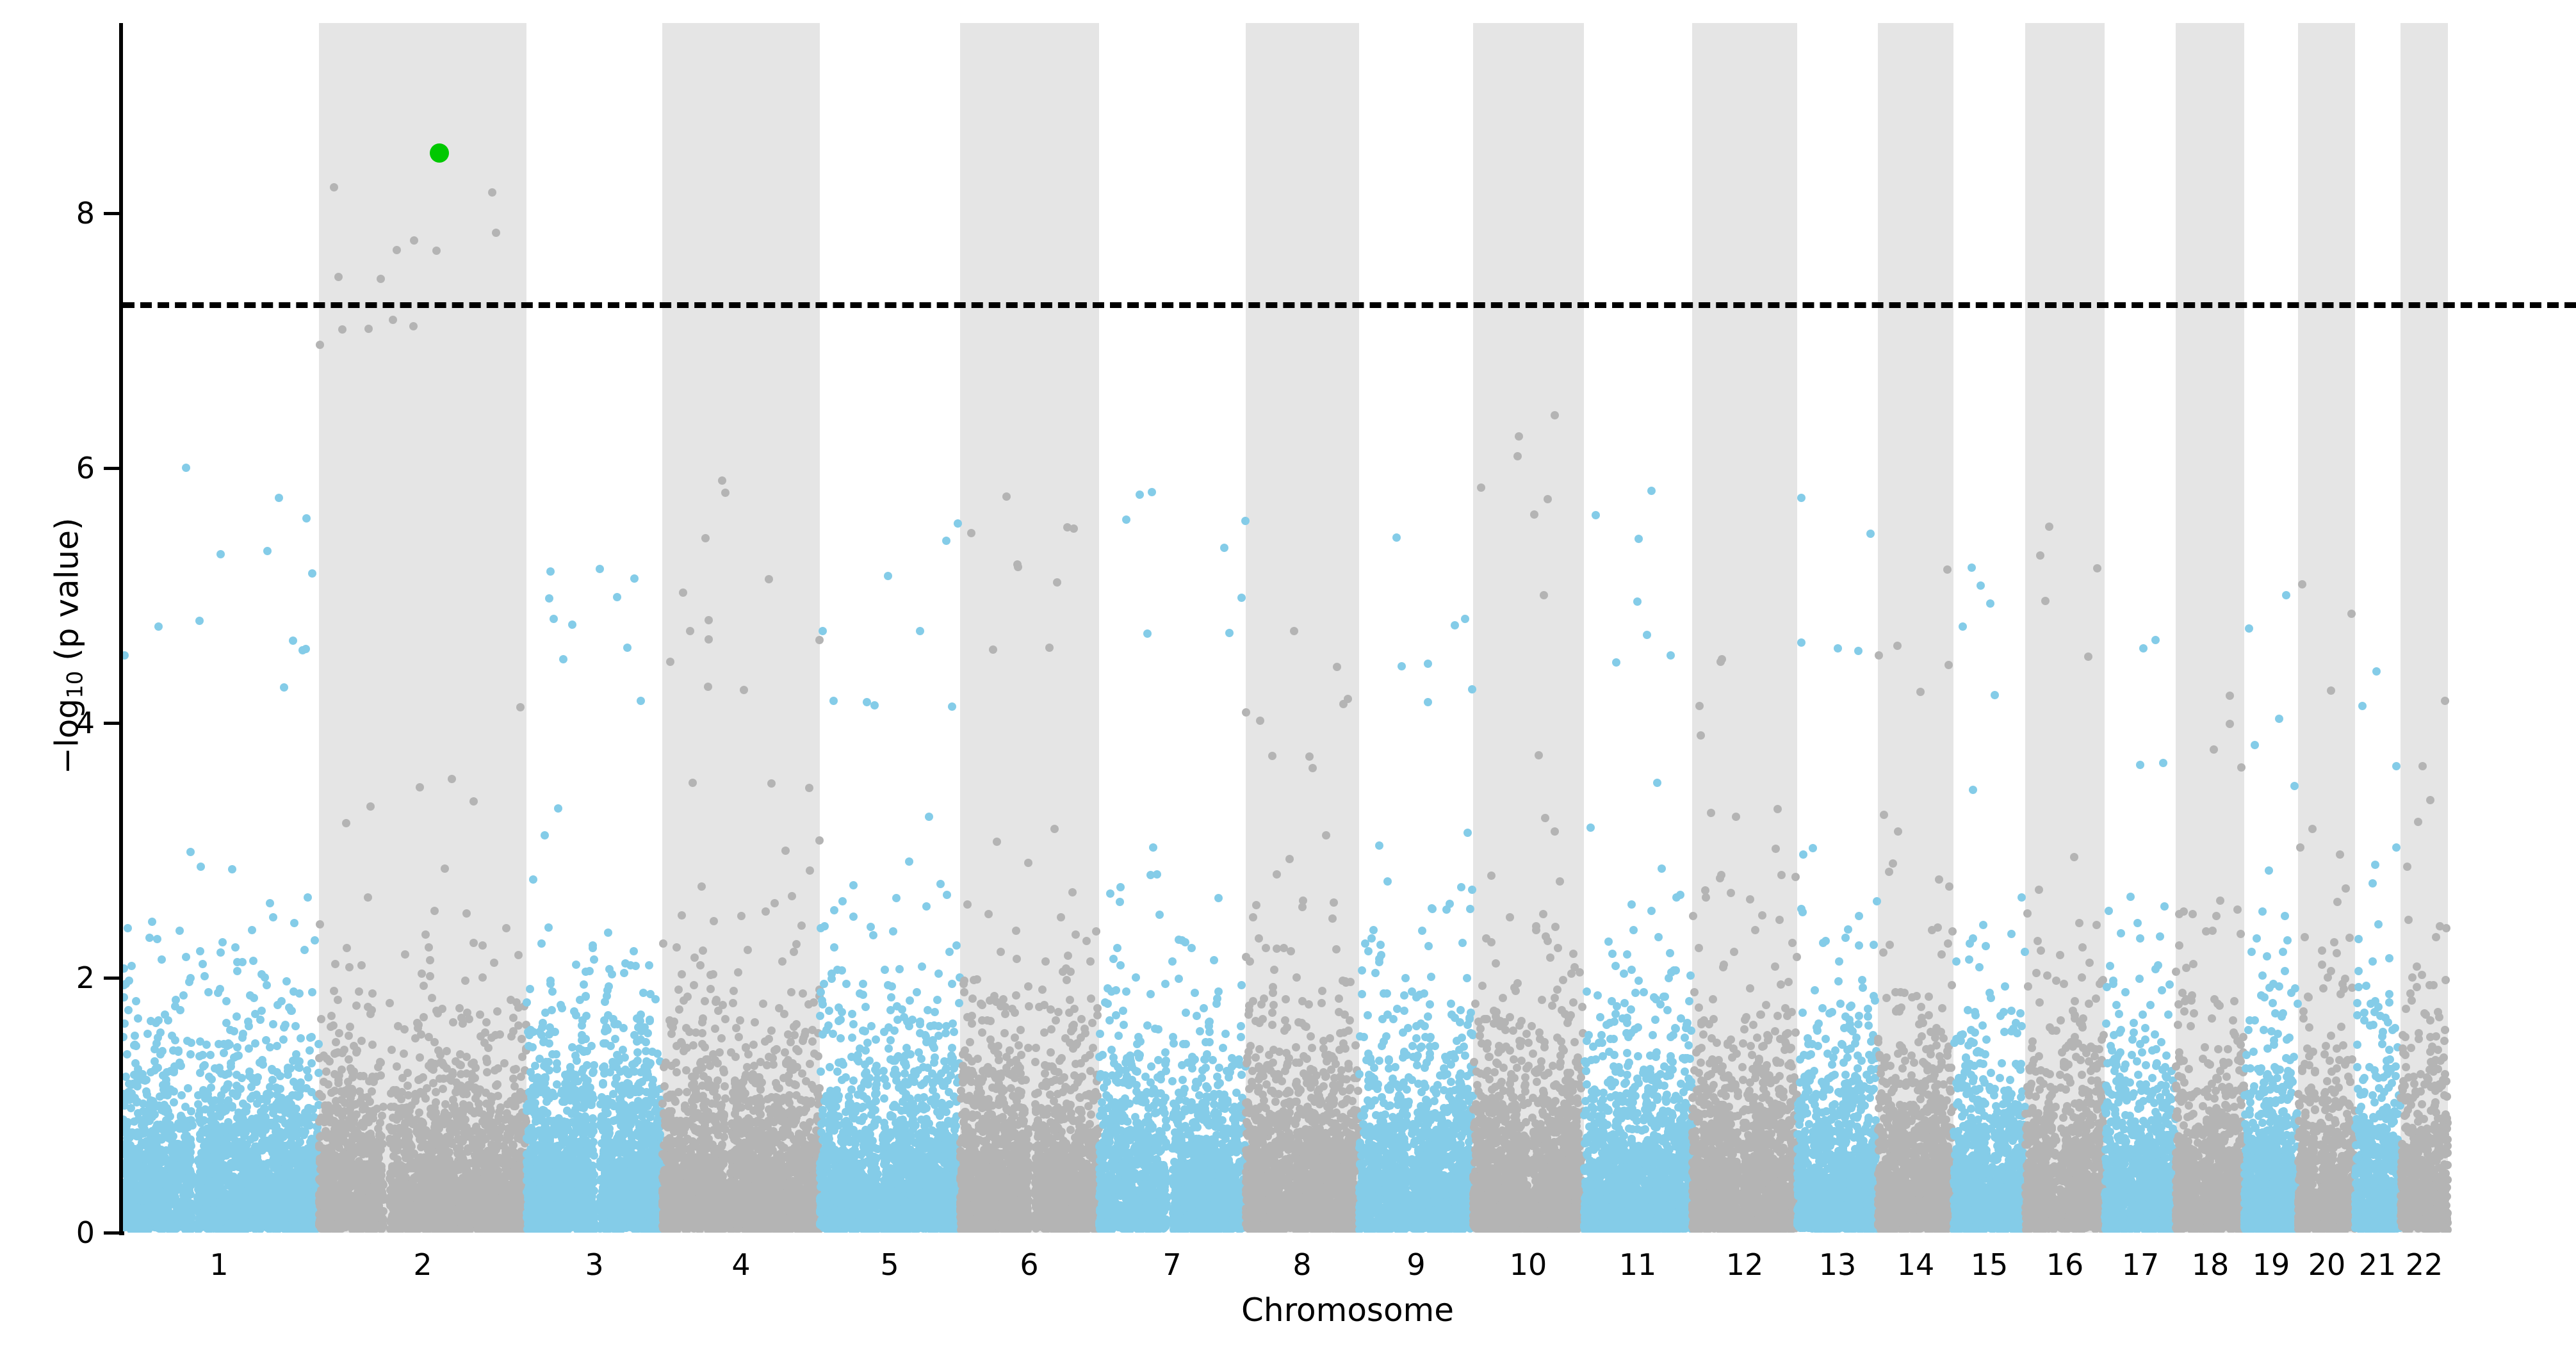 The width and height of the screenshot is (2576, 1362). Describe the element at coordinates (422, 1264) in the screenshot. I see `x-tick-label-chr2: 2` at that location.